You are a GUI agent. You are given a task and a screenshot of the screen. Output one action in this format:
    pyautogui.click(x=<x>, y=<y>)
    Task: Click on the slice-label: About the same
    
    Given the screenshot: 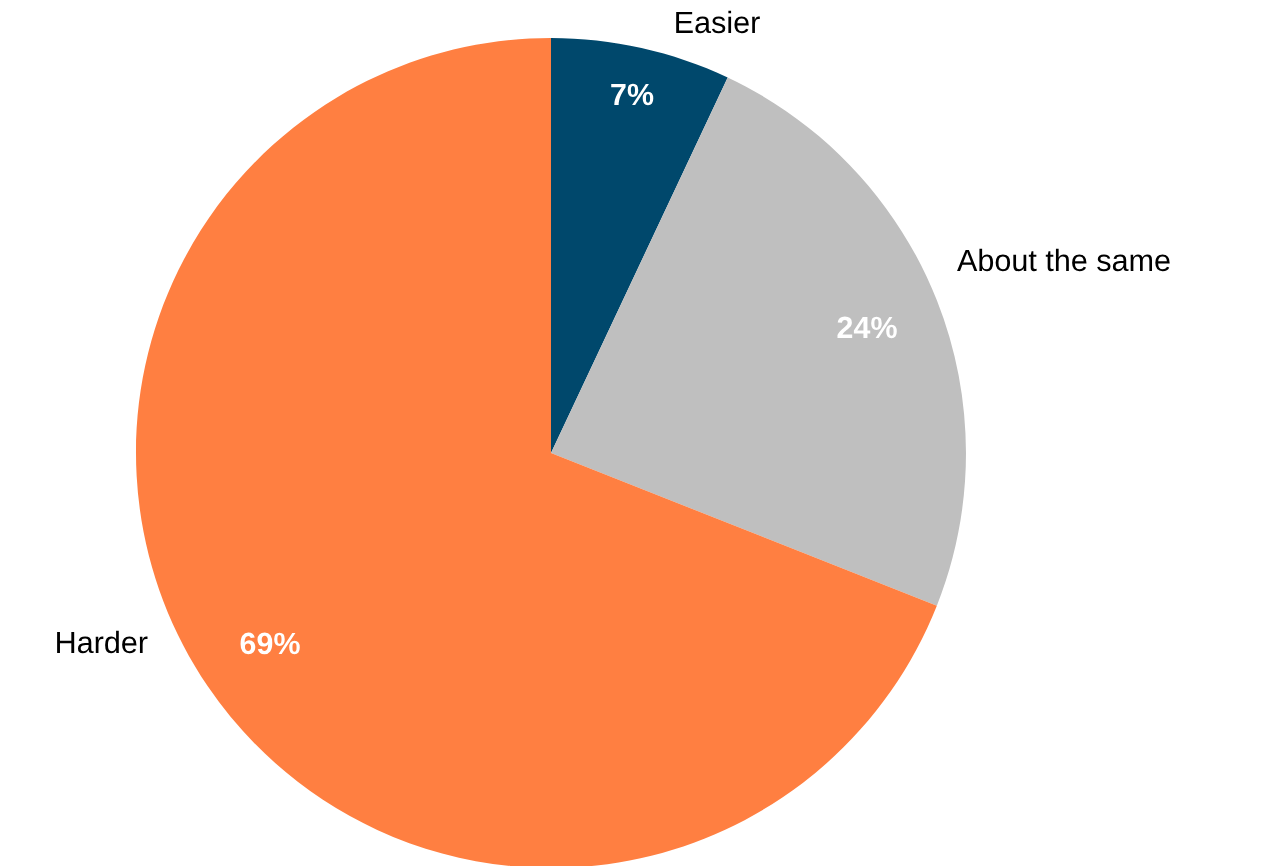 What is the action you would take?
    pyautogui.click(x=1063, y=260)
    